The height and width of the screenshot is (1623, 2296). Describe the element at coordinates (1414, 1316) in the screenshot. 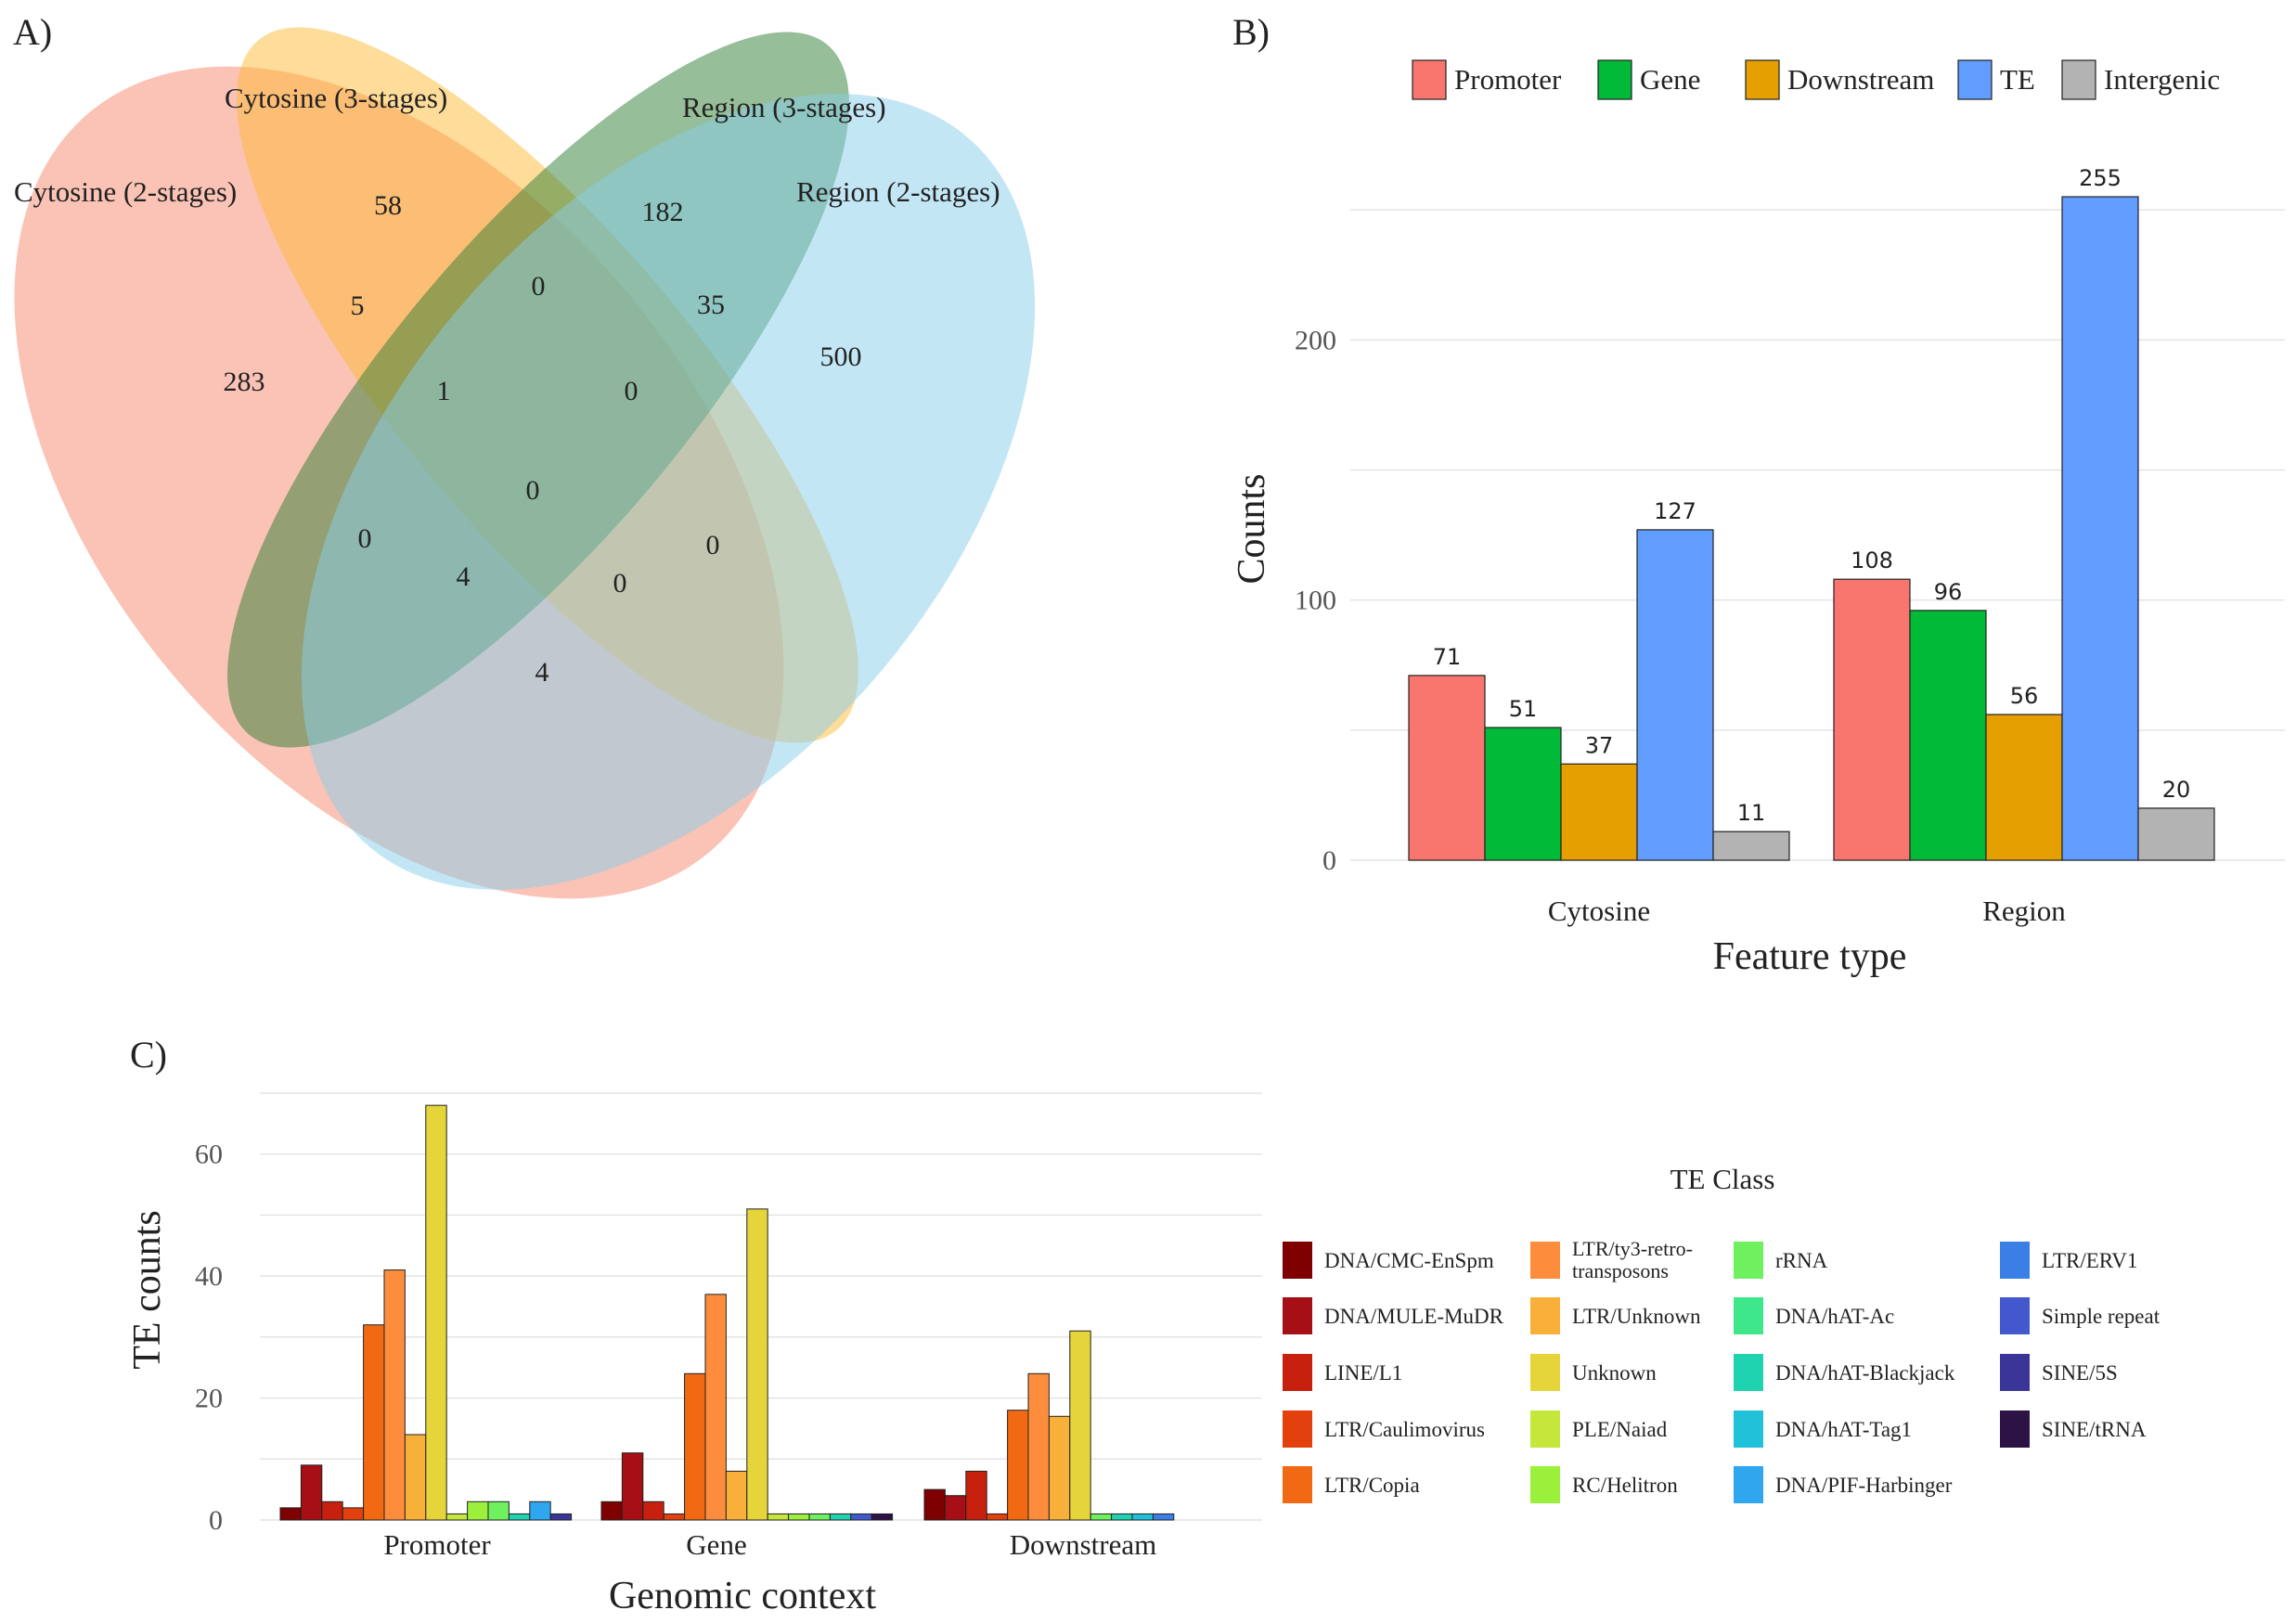

I see `panel-c-legend-label-dna-mule-mudr: DNA/MULE-MuDR` at that location.